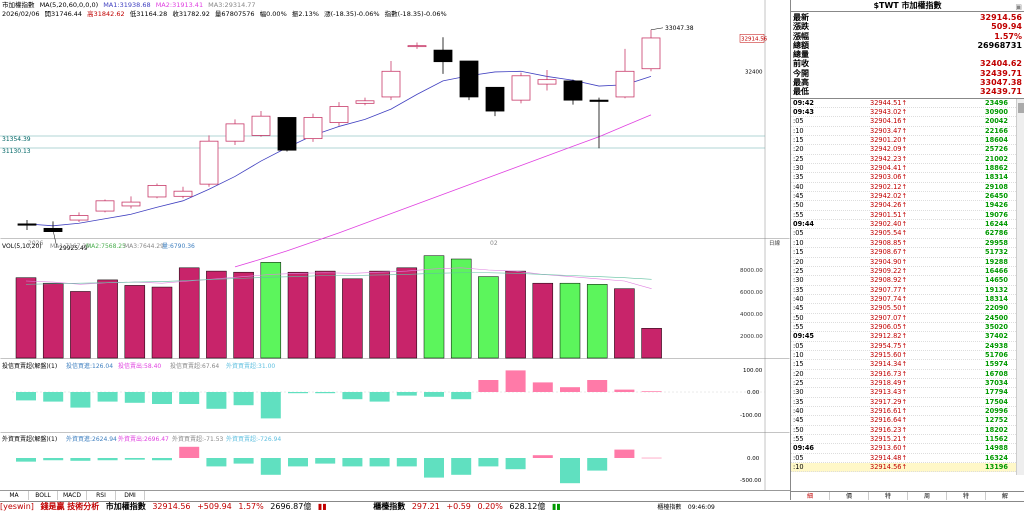 This screenshot has width=1024, height=511. What do you see at coordinates (907, 337) in the screenshot?
I see `tick-row: 09:45 32912.82↑ 37402` at bounding box center [907, 337].